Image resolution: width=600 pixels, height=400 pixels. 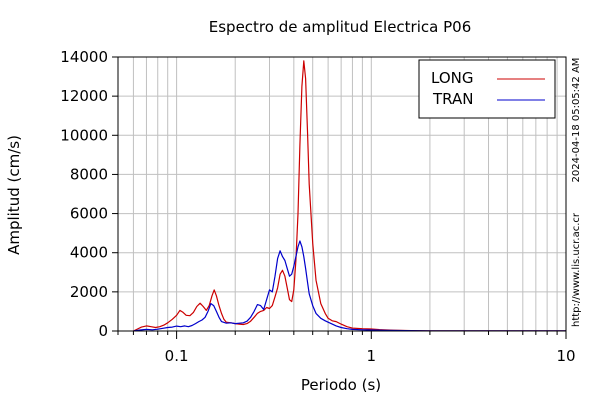 I want to click on legend-label-long: LONG, so click(x=452, y=78).